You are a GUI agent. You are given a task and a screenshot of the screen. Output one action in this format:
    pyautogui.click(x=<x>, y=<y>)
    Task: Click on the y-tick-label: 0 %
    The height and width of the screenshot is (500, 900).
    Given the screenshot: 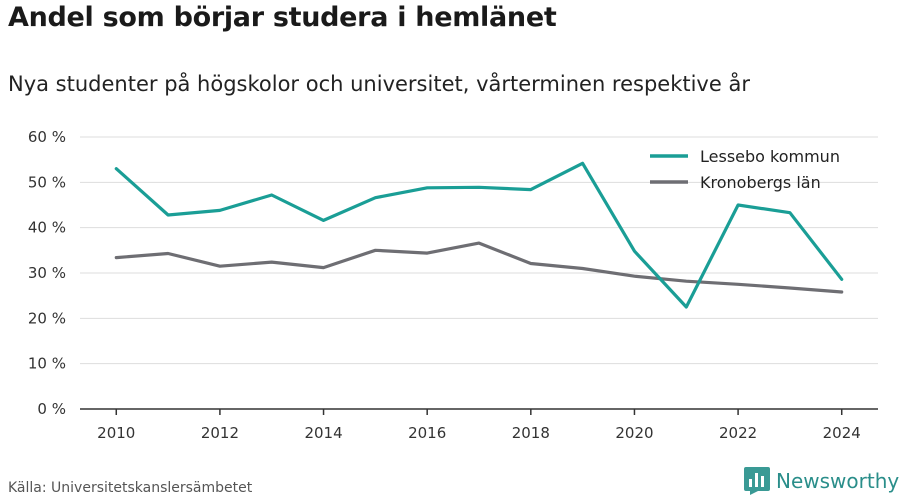 What is the action you would take?
    pyautogui.click(x=51, y=409)
    